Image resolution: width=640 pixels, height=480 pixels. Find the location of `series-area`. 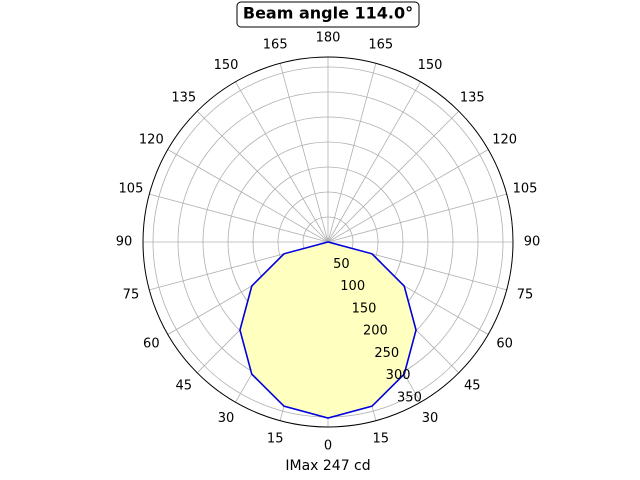

series-area is located at coordinates (328, 330).